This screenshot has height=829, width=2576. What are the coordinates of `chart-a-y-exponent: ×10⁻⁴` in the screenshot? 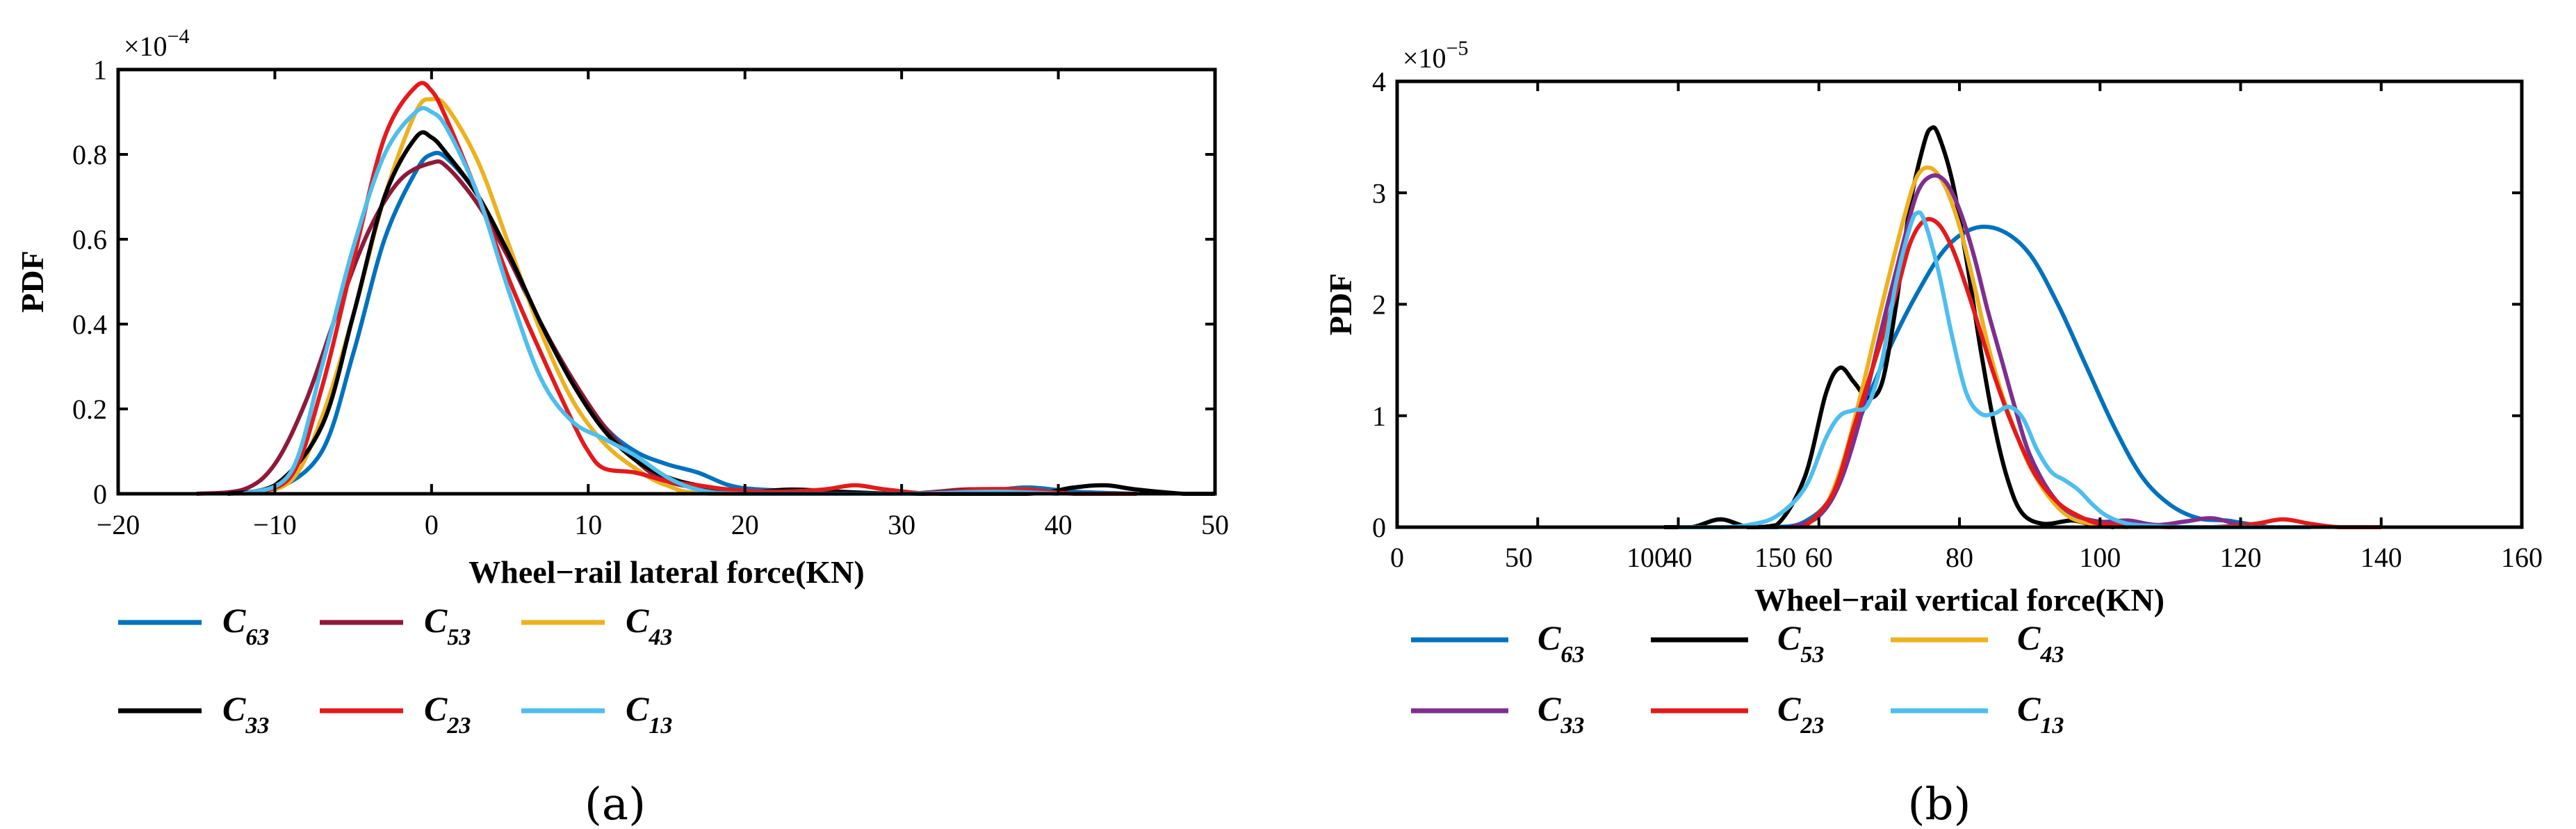 It's located at (156, 43).